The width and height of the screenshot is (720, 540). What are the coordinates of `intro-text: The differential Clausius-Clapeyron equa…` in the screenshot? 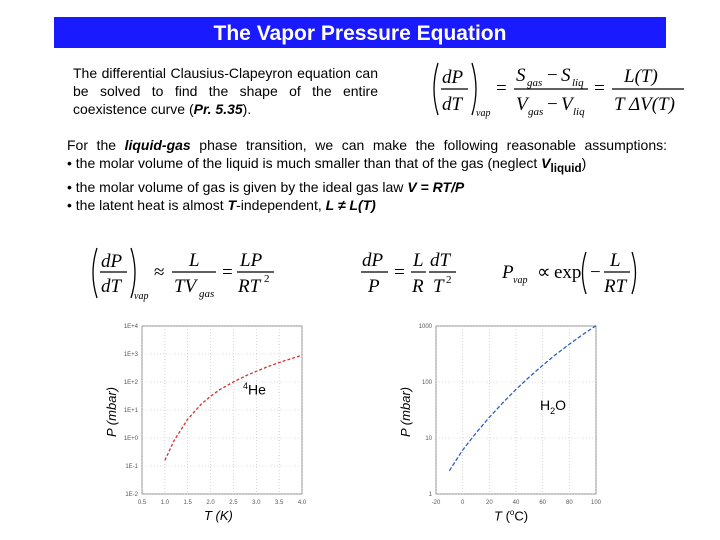 It's located at (225, 91).